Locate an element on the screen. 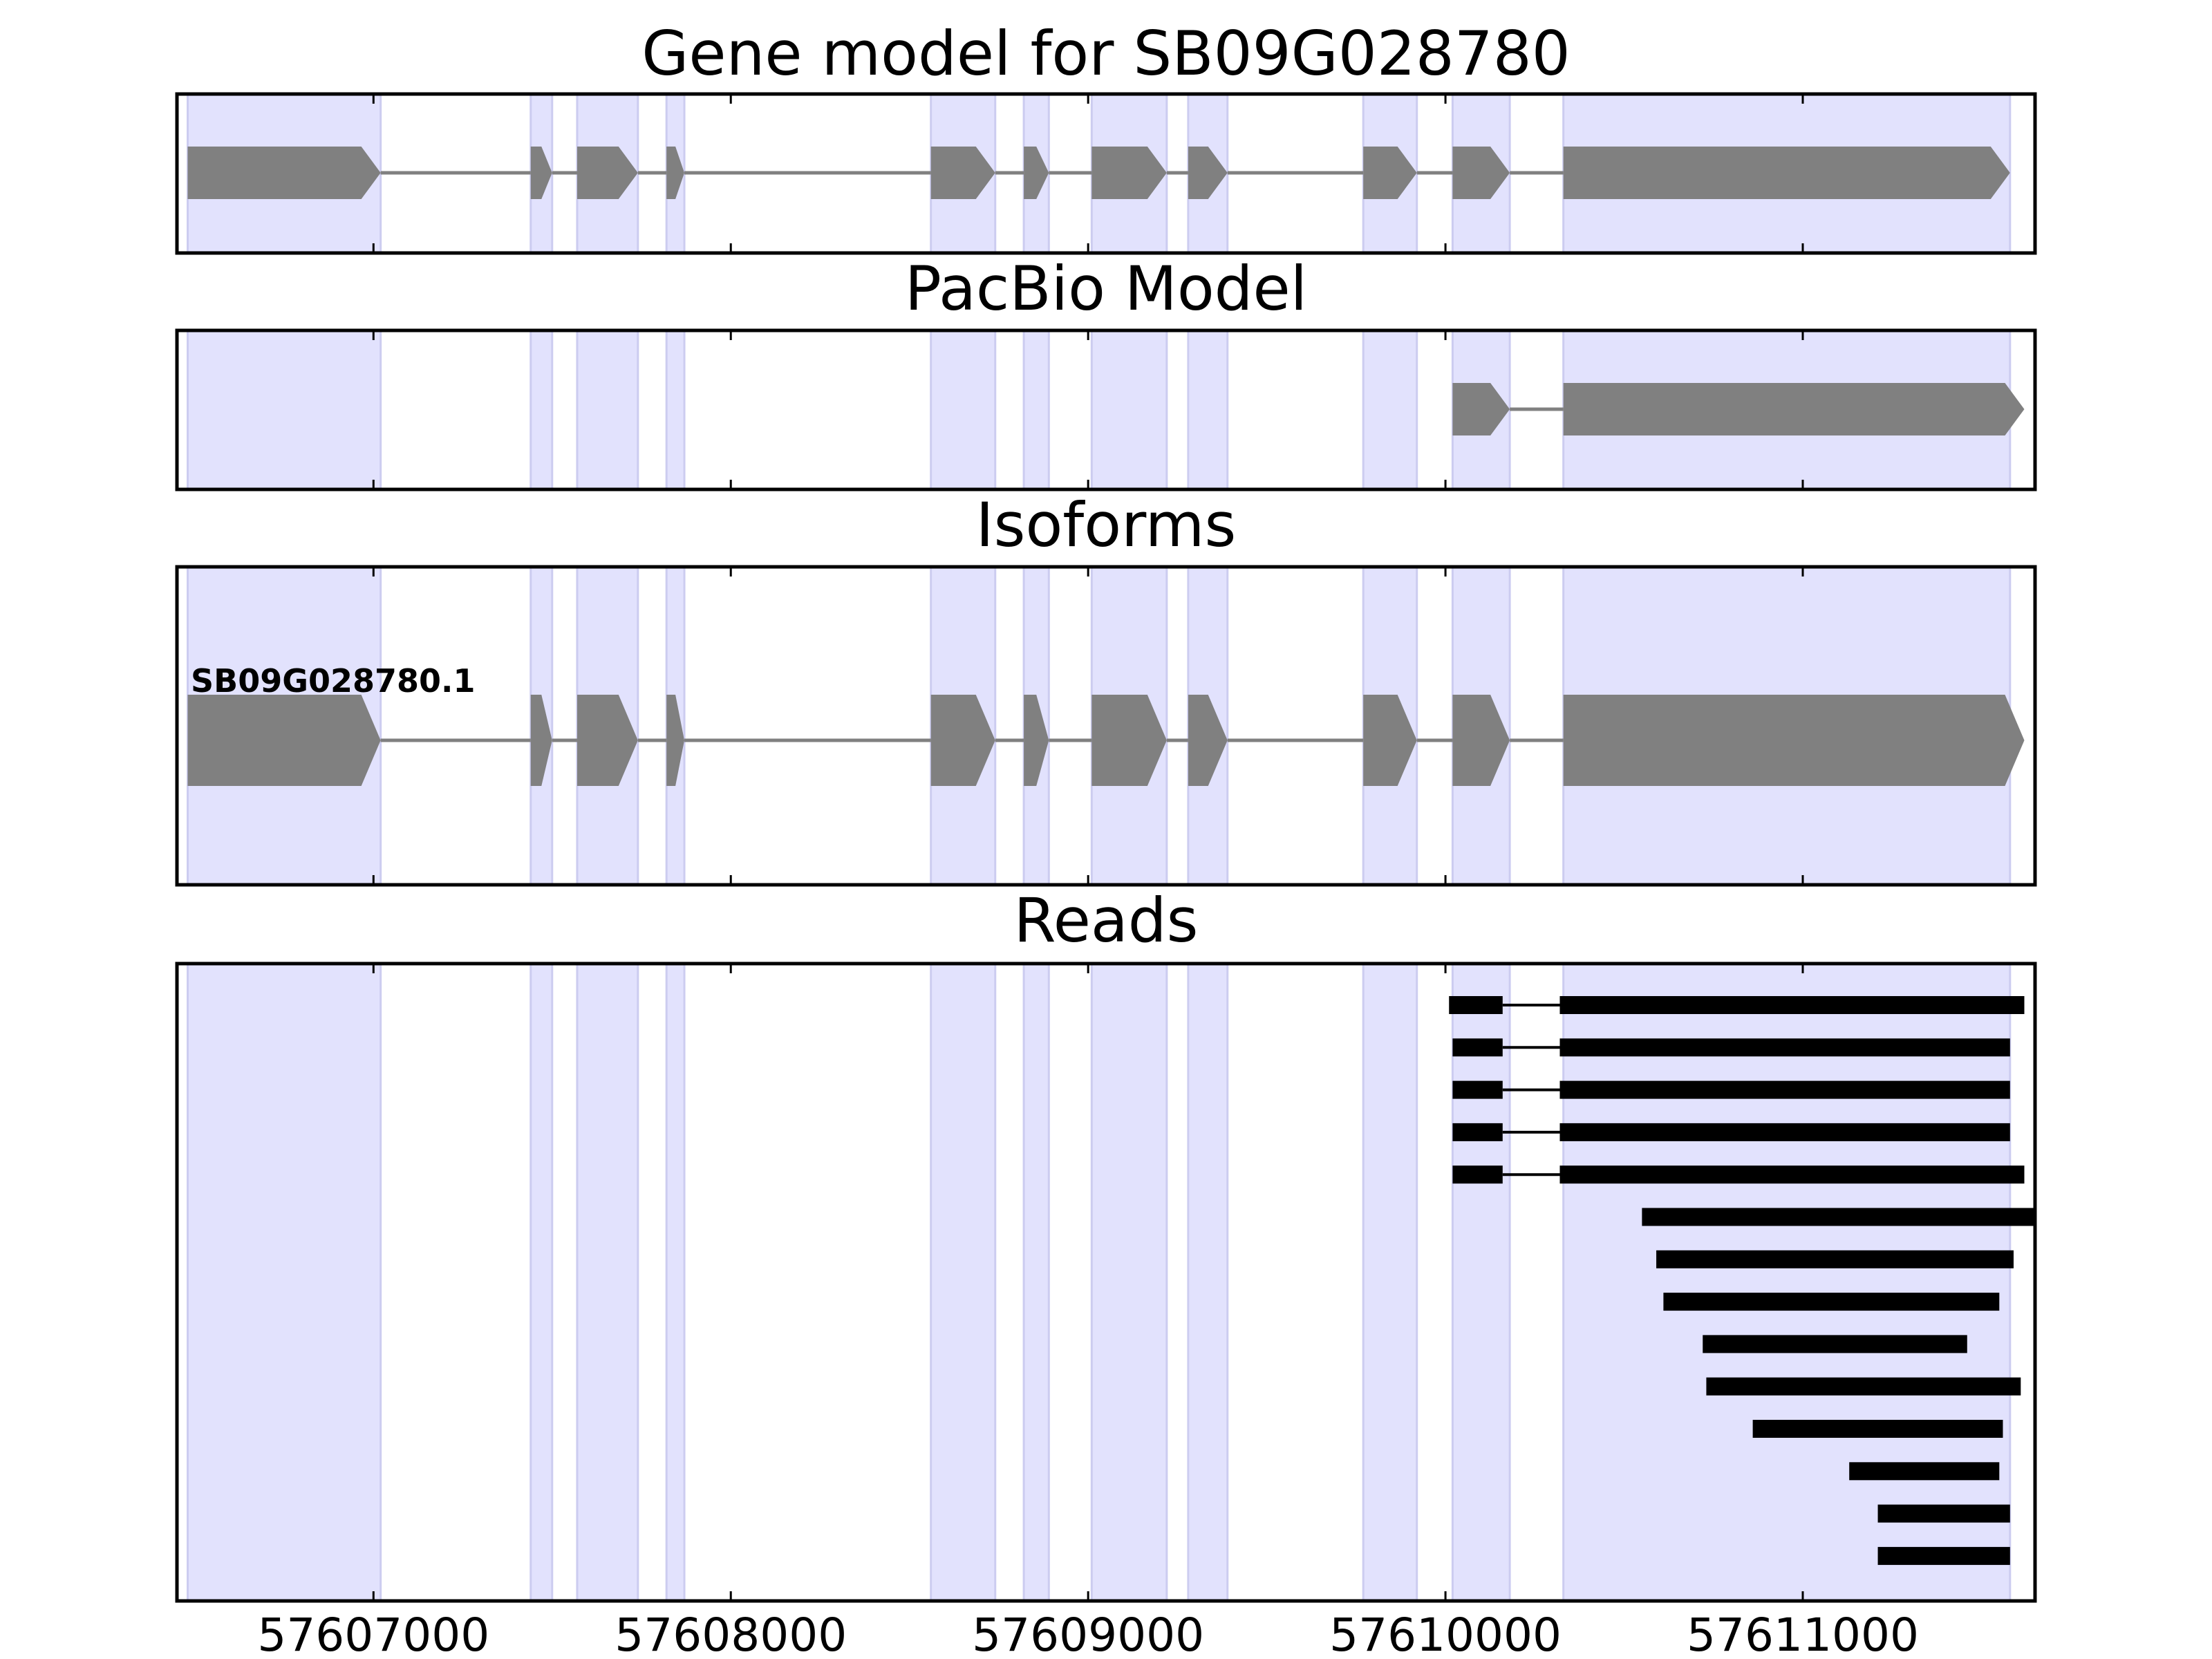  panel-title-isoforms: Isoforms is located at coordinates (1106, 525).